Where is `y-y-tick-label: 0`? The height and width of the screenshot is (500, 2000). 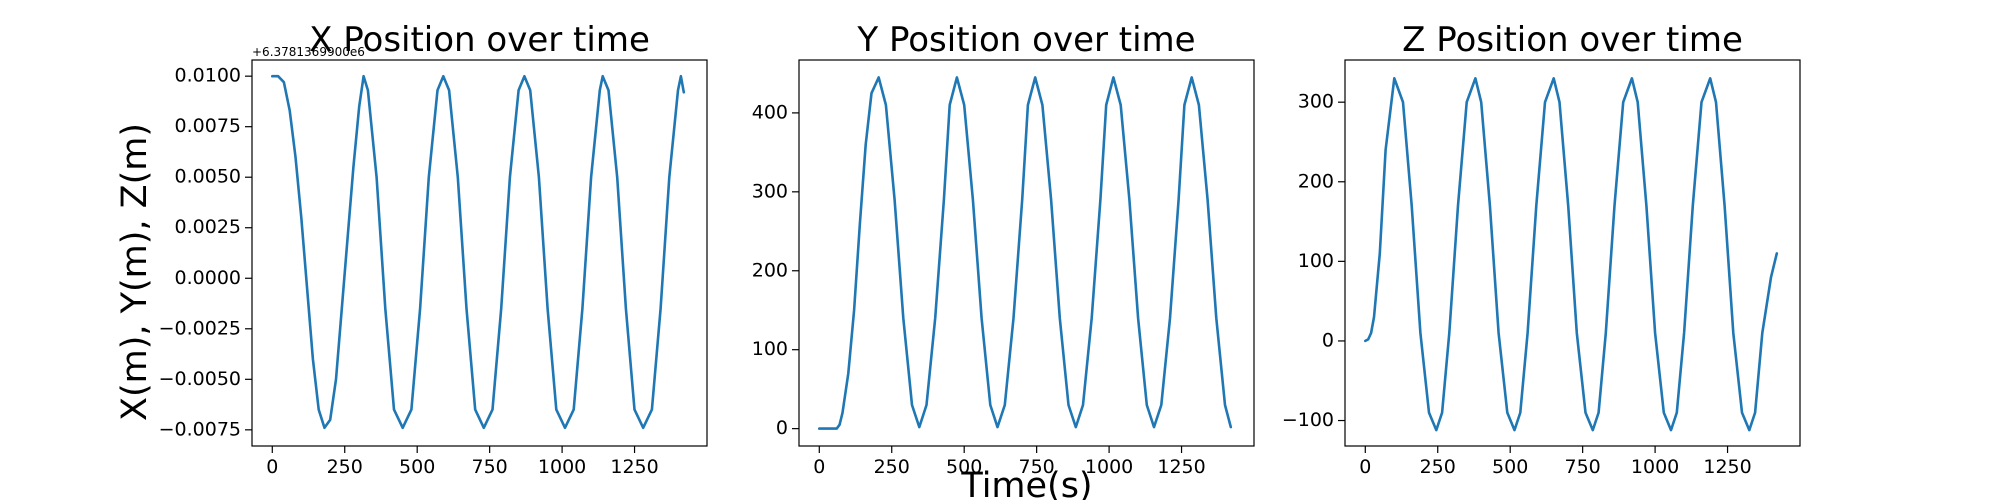 y-y-tick-label: 0 is located at coordinates (782, 428).